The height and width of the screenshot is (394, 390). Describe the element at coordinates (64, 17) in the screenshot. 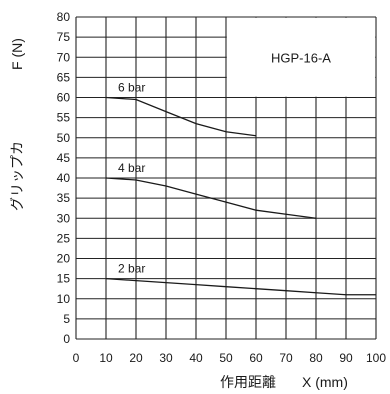

I see `y-tick-label-16: 80` at that location.